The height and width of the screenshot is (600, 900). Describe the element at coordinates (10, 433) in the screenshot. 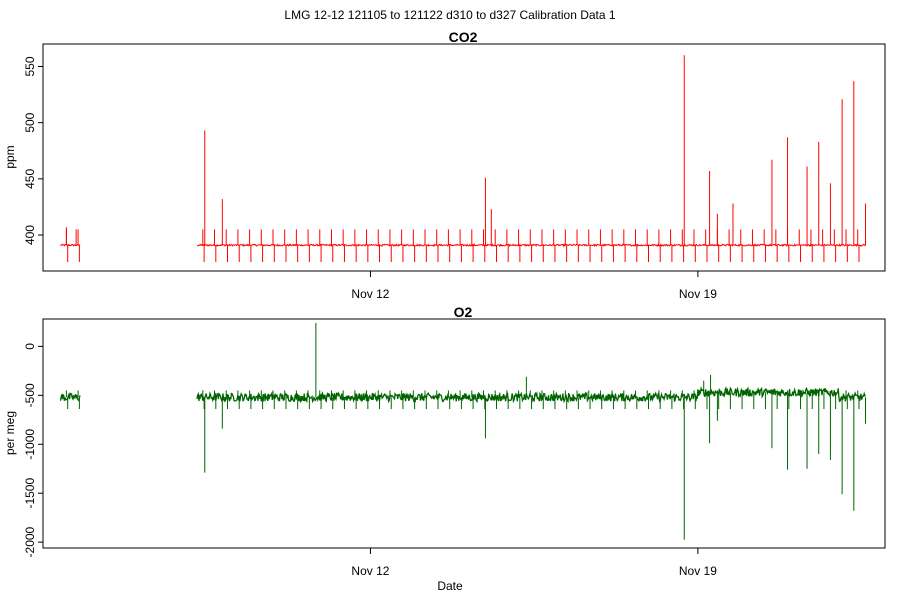

I see `o2-y-axis-label: per meg` at that location.